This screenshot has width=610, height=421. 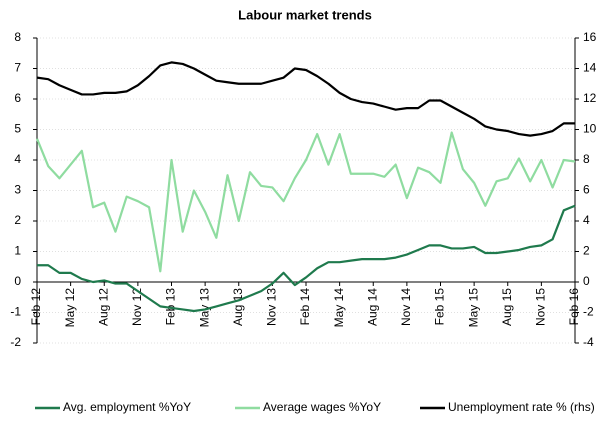 I want to click on y2-tick-label: 14, so click(x=590, y=68).